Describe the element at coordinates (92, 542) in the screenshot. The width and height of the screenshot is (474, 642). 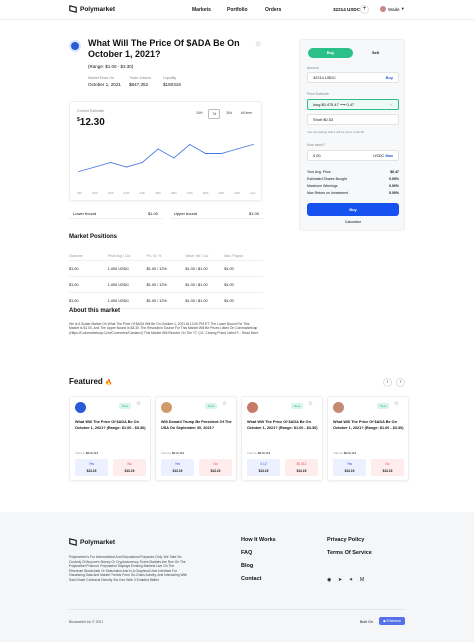
I see `footer-logo: Polymarket` at that location.